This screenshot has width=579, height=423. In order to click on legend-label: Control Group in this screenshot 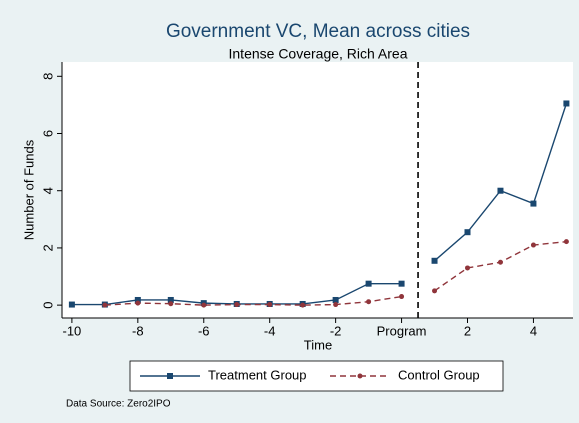, I will do `click(439, 374)`.